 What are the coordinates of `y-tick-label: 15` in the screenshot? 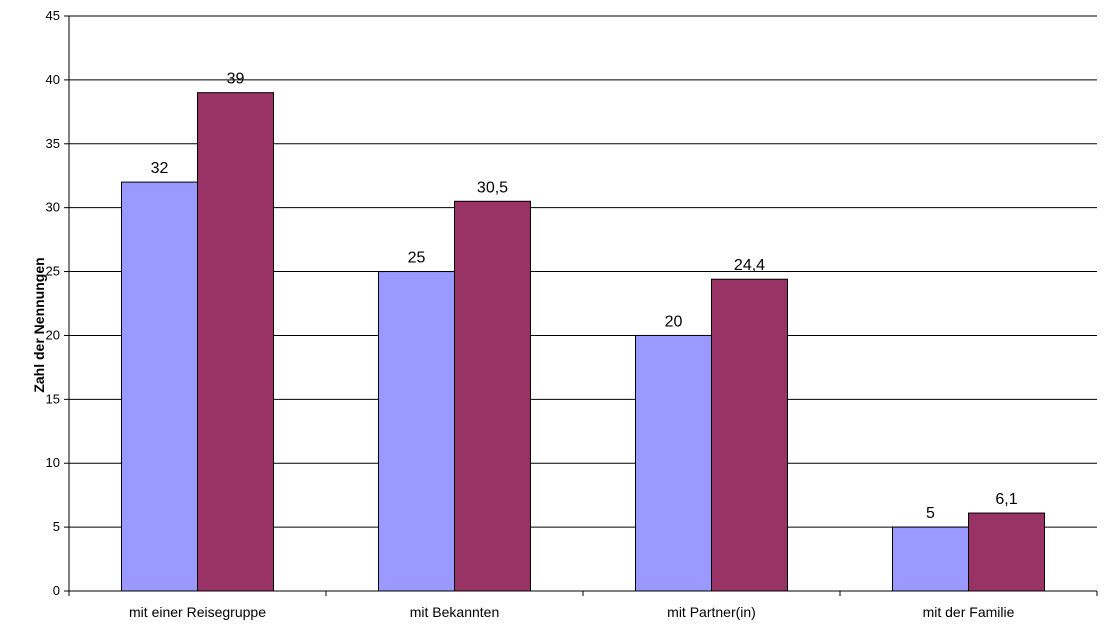 It's located at (53, 398).